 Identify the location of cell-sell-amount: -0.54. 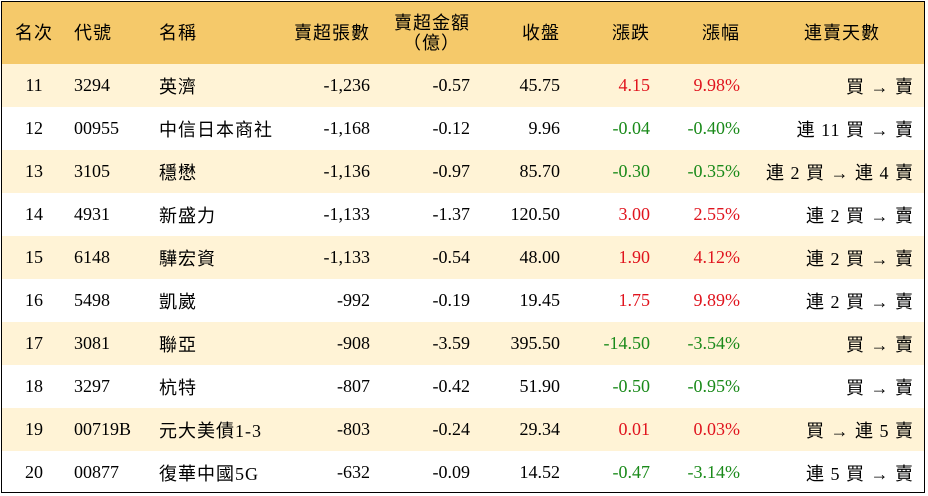
(451, 257).